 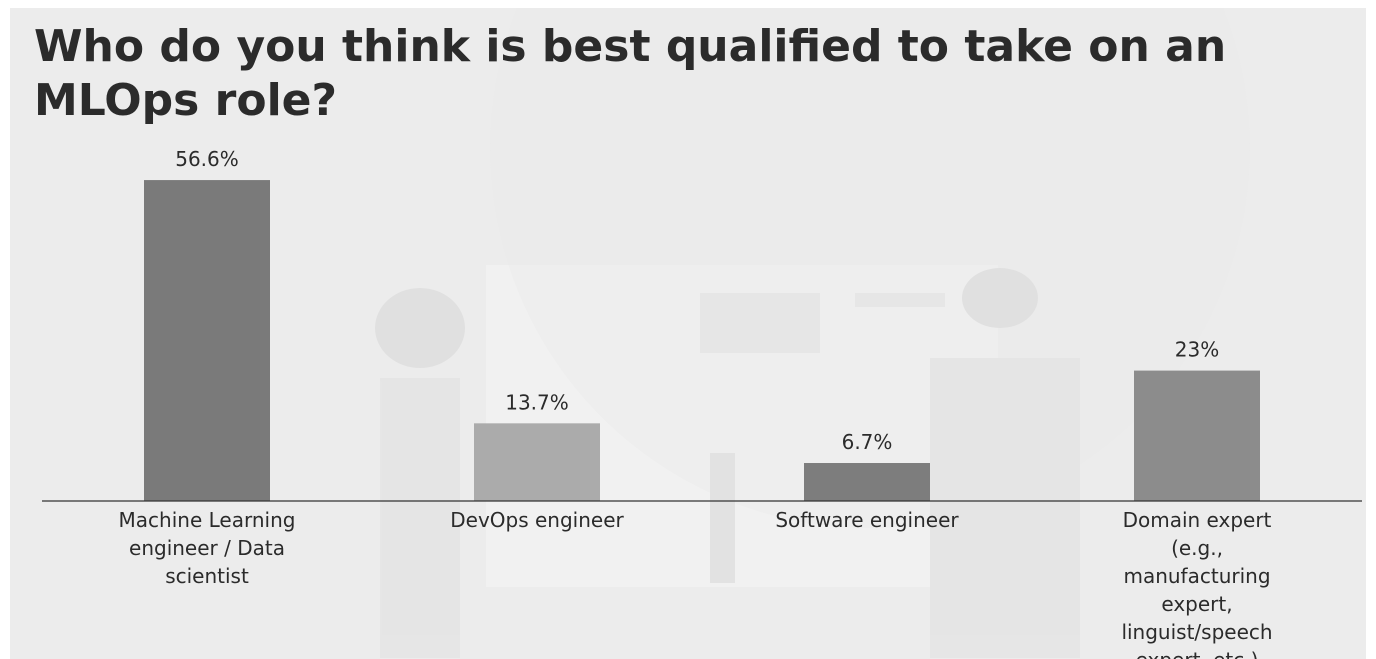 What do you see at coordinates (537, 520) in the screenshot?
I see `x-tick-label: DevOps engineer` at bounding box center [537, 520].